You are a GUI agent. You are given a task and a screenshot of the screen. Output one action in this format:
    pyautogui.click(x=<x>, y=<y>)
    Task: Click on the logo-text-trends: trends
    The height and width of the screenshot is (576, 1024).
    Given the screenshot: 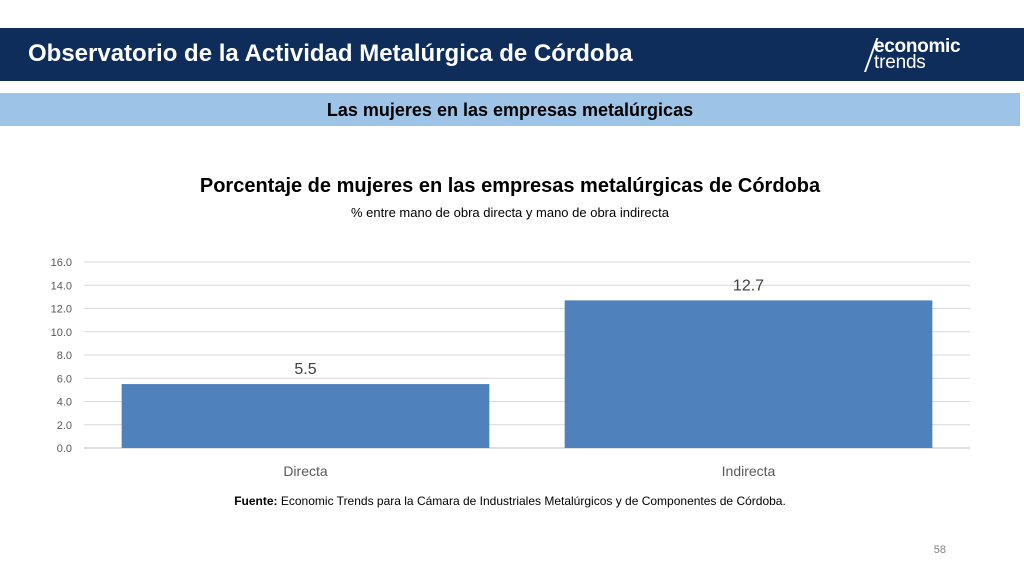 What is the action you would take?
    pyautogui.click(x=900, y=62)
    